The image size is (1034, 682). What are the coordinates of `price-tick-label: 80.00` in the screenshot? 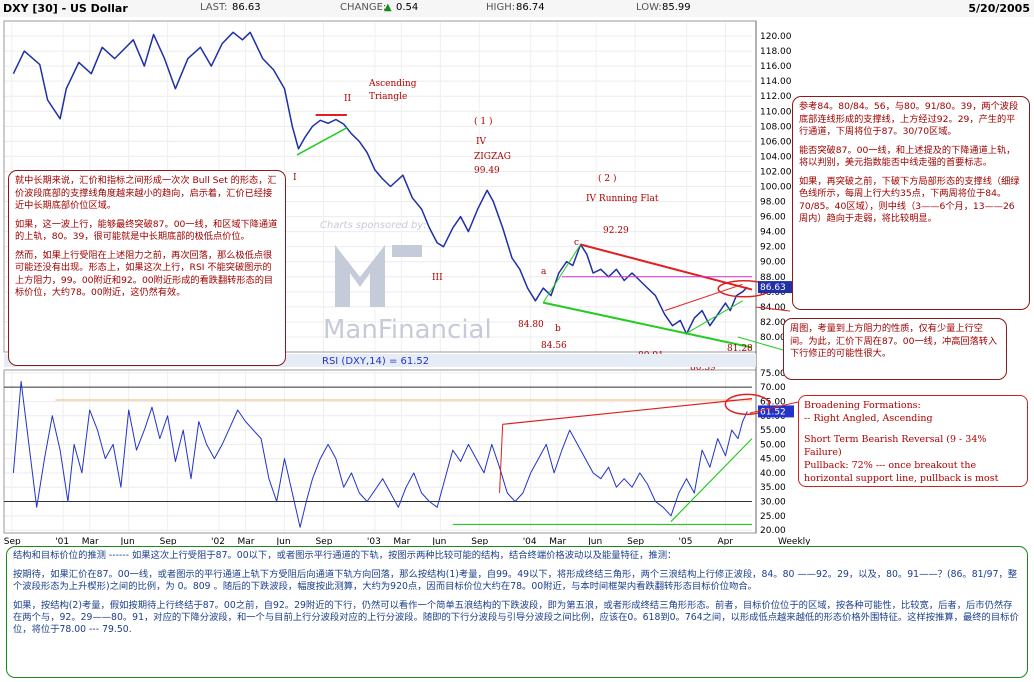 It's located at (773, 338).